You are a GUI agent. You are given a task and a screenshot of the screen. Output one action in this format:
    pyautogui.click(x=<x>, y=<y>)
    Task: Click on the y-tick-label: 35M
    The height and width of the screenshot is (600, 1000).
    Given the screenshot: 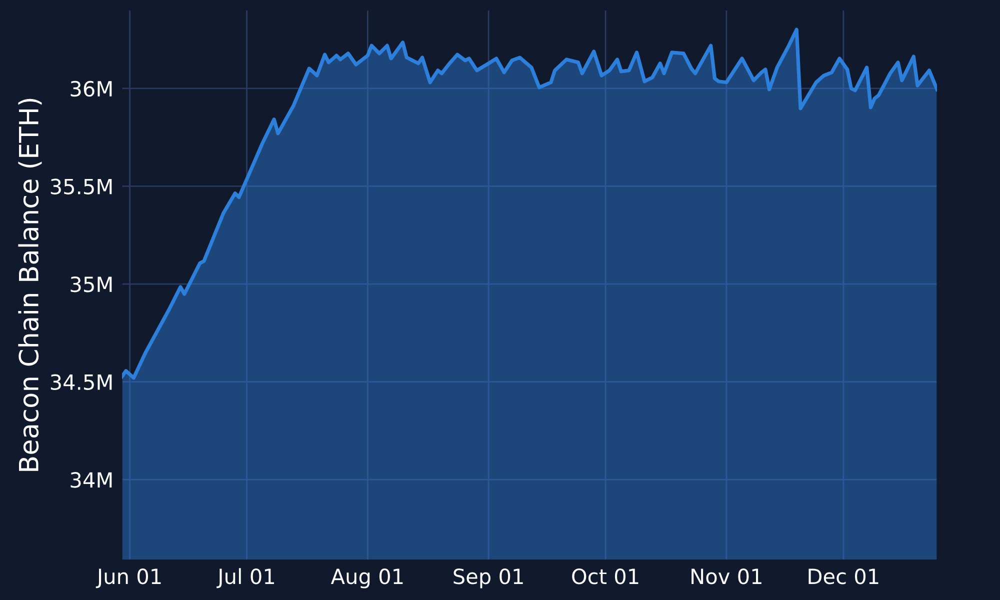 What is the action you would take?
    pyautogui.click(x=91, y=284)
    